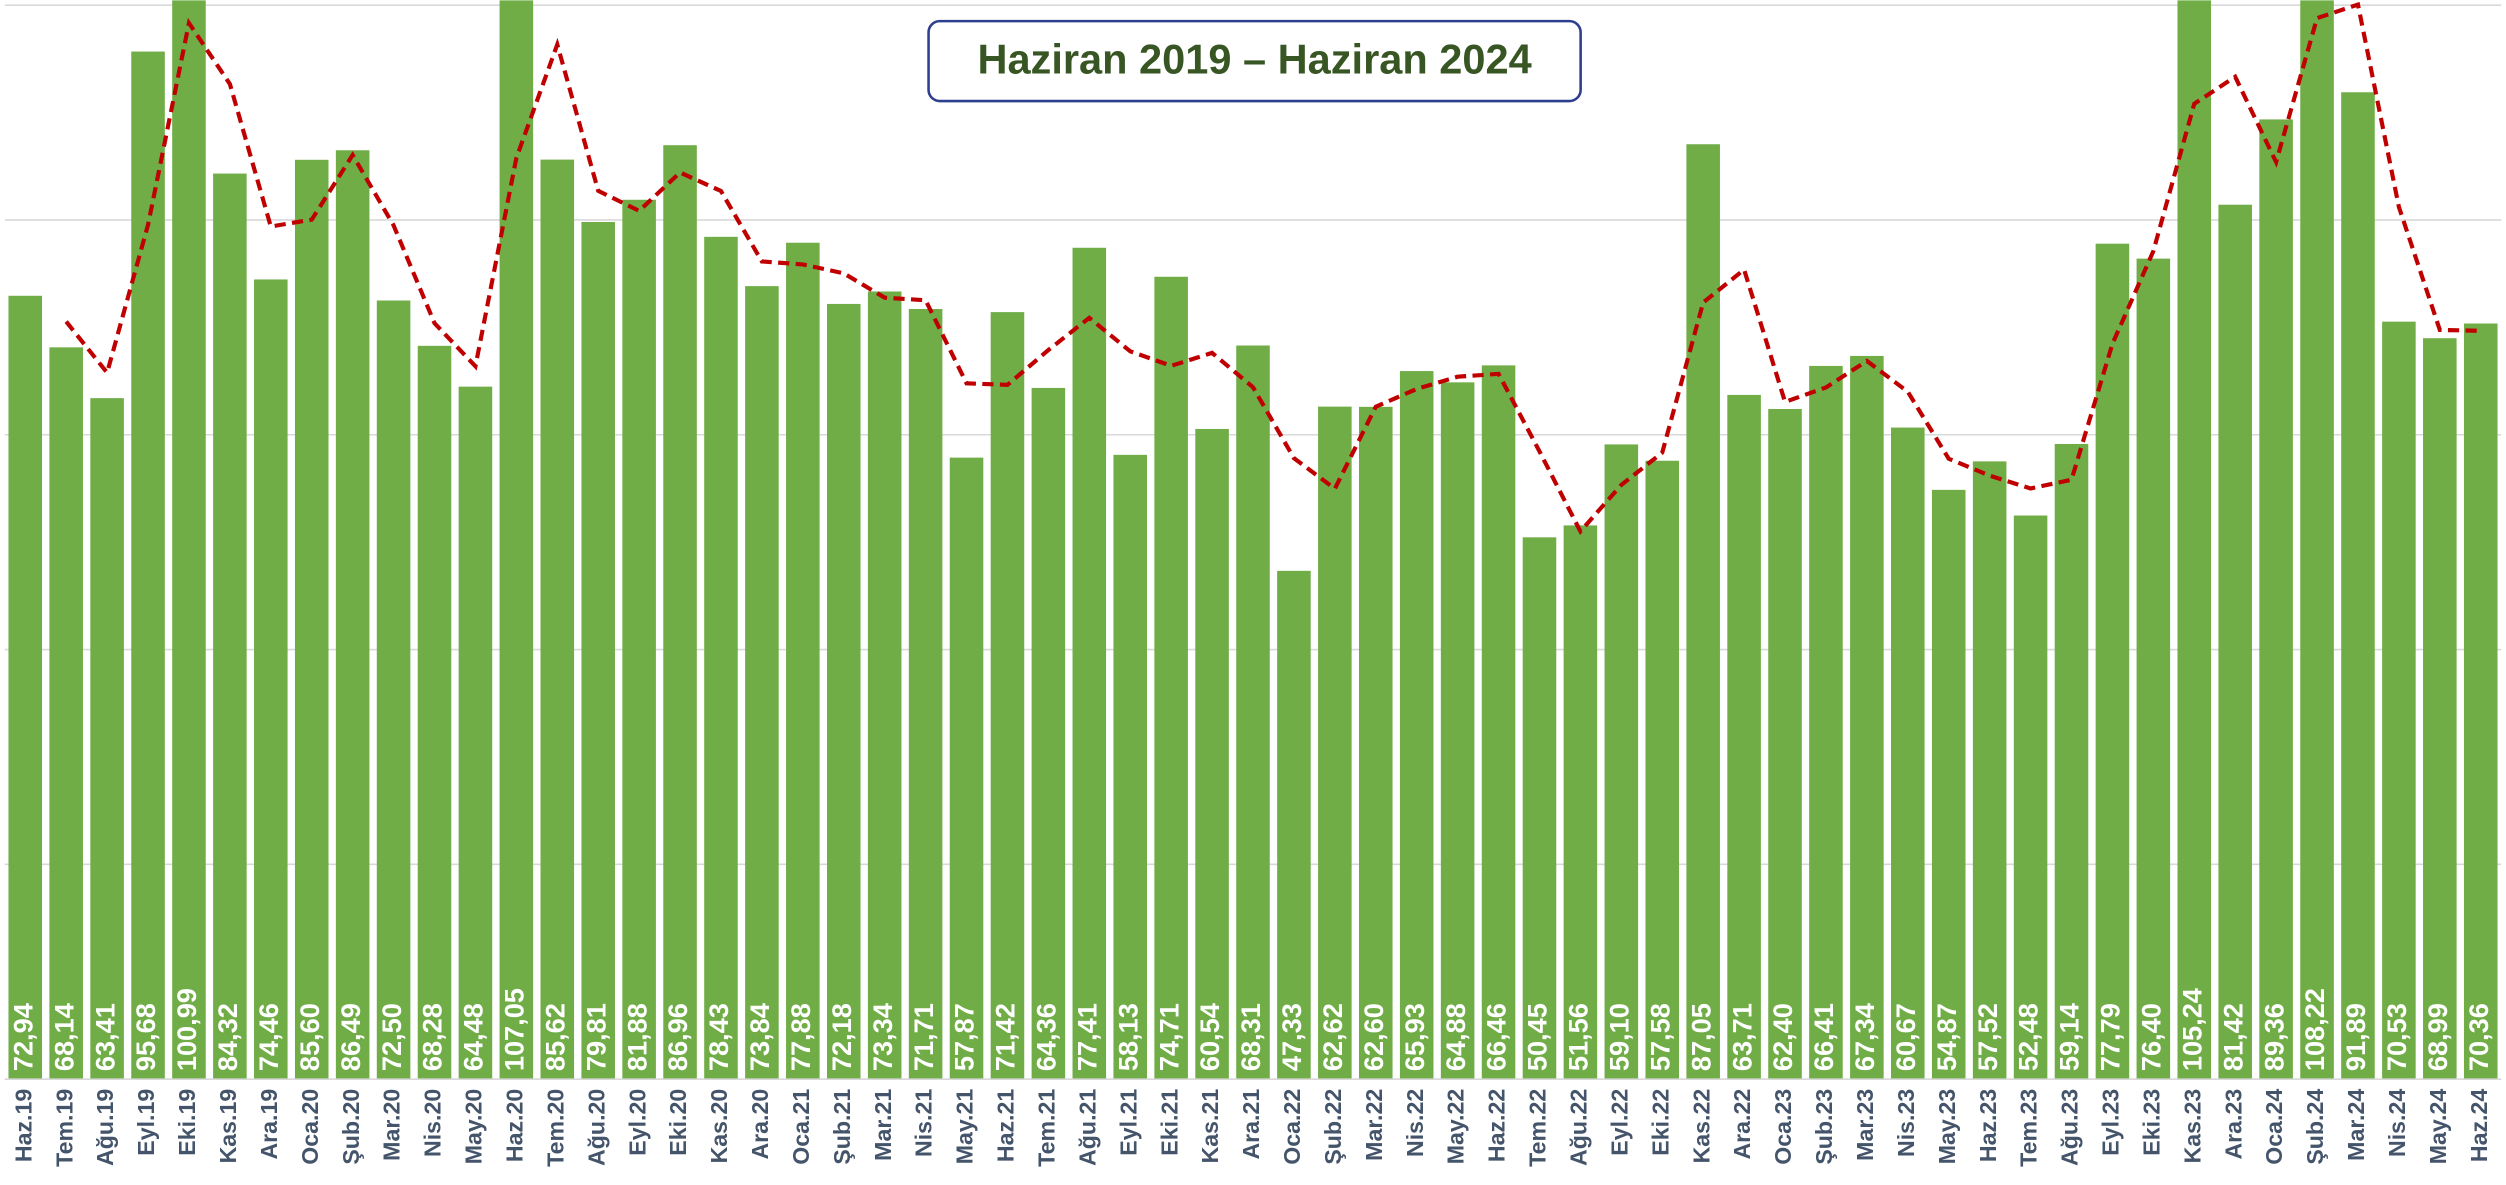 Image resolution: width=2506 pixels, height=1185 pixels. Describe the element at coordinates (104, 1037) in the screenshot. I see `data-label: 63,41` at that location.